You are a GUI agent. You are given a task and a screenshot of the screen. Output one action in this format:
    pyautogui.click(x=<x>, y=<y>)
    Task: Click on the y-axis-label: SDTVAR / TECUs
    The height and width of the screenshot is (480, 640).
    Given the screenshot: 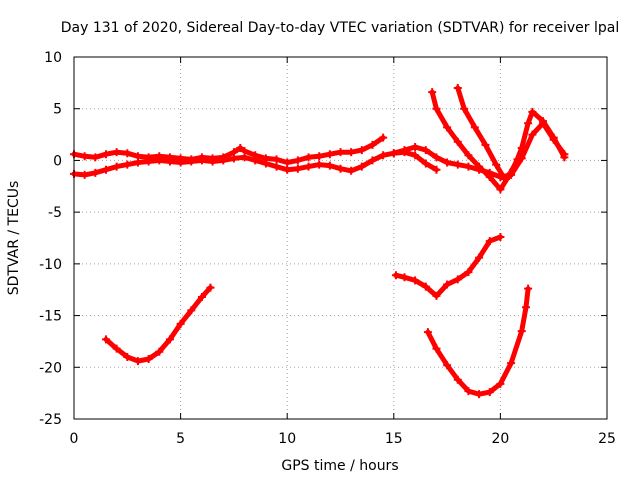 What is the action you would take?
    pyautogui.click(x=14, y=238)
    